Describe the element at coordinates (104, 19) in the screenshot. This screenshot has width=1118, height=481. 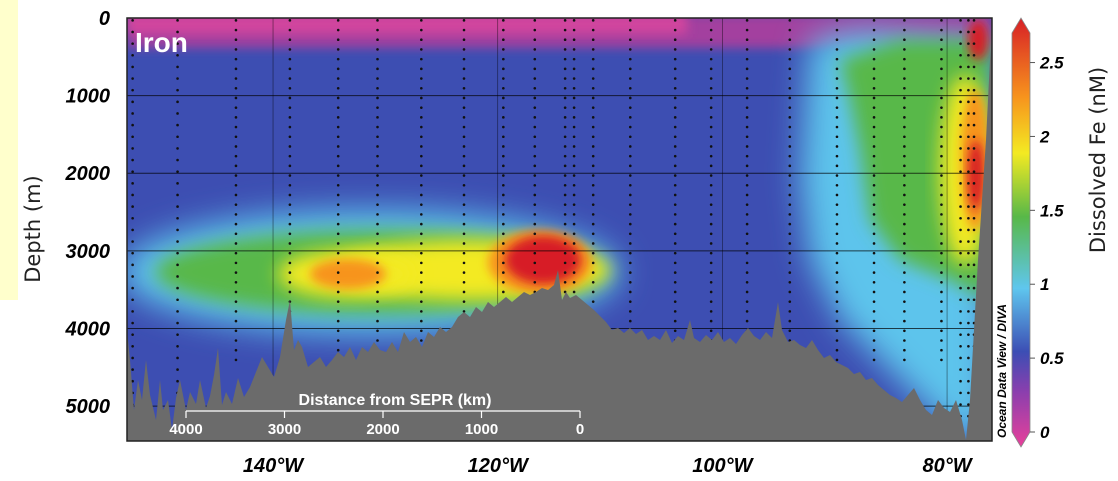
I see `y-tick-label: 0` at that location.